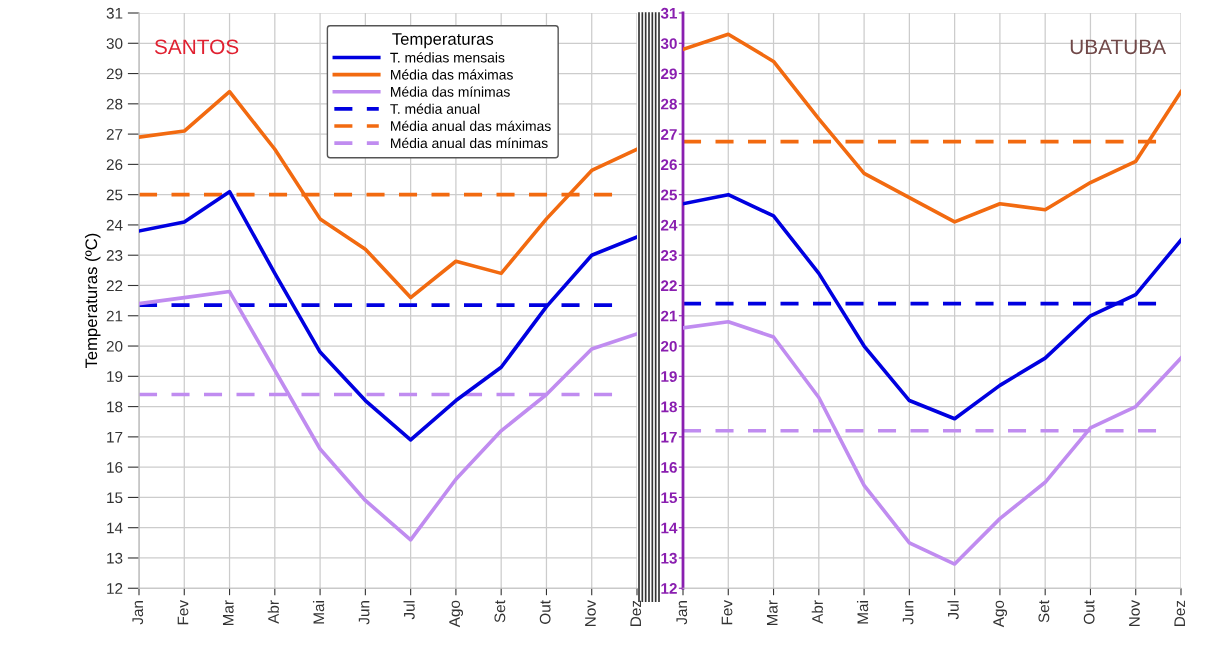 This screenshot has height=650, width=1230. What do you see at coordinates (447, 57) in the screenshot?
I see `legend-label: T. médias mensais` at bounding box center [447, 57].